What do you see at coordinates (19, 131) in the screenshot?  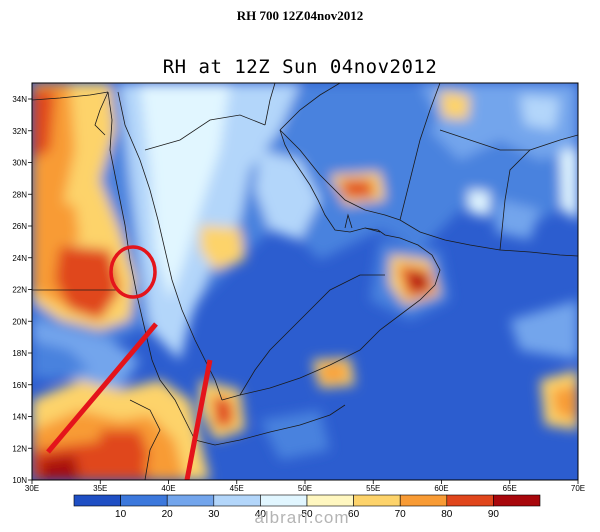 I see `lat-tick-label: 32N` at bounding box center [19, 131].